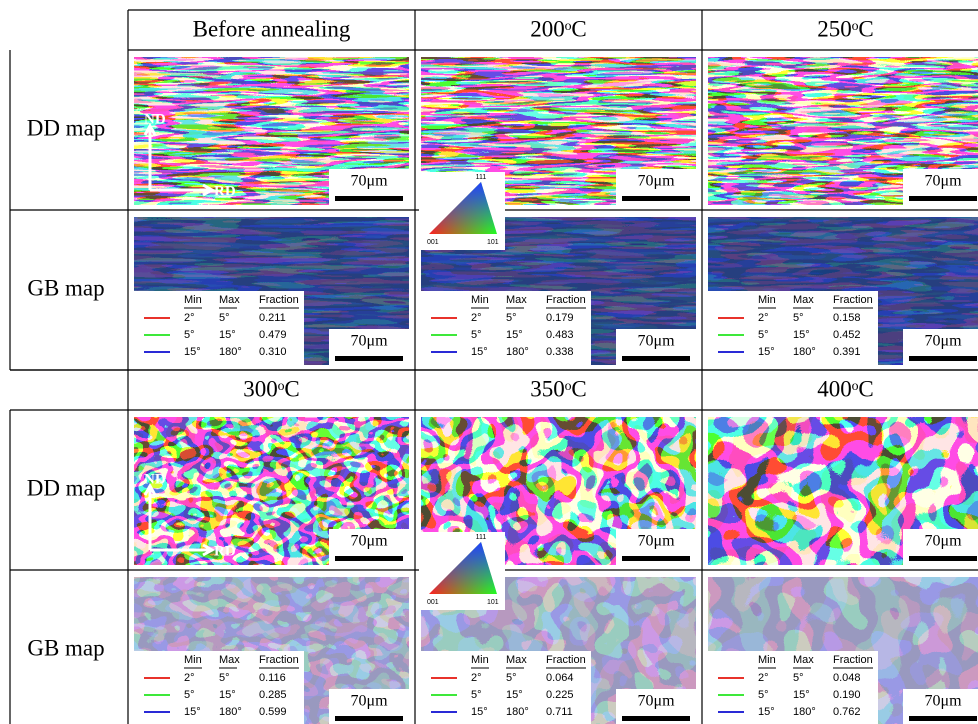 The width and height of the screenshot is (978, 724). Describe the element at coordinates (847, 678) in the screenshot. I see `legend-fraction: 0.048` at that location.